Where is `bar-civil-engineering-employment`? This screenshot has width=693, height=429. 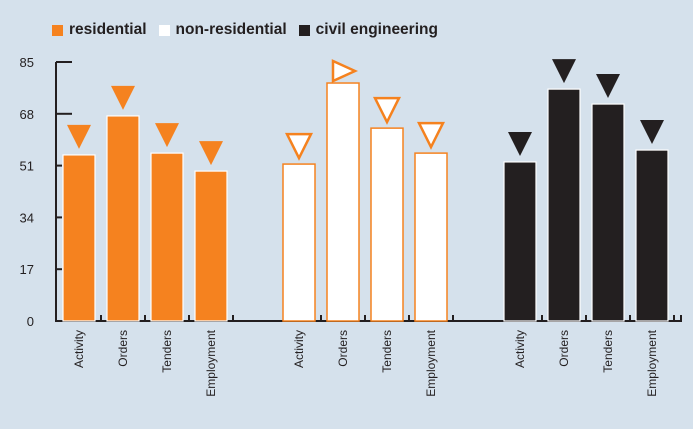 bar-civil-engineering-employment is located at coordinates (652, 235).